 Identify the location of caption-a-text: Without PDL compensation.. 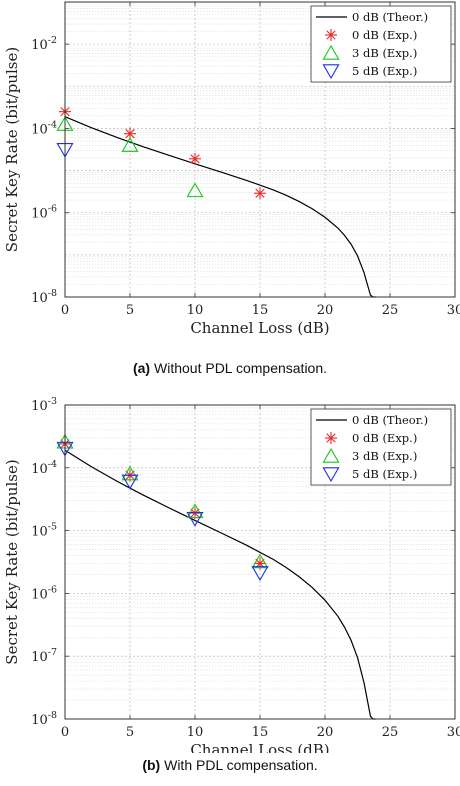
(241, 368).